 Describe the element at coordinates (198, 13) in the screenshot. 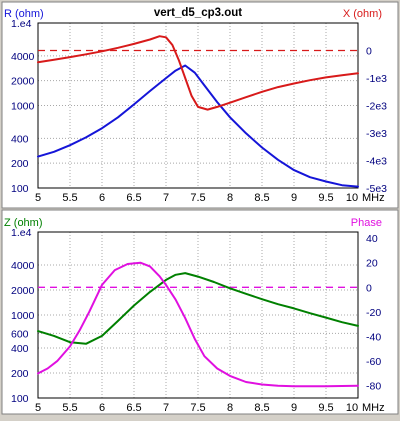

I see `chart-title: vert_d5_cp3.out` at that location.